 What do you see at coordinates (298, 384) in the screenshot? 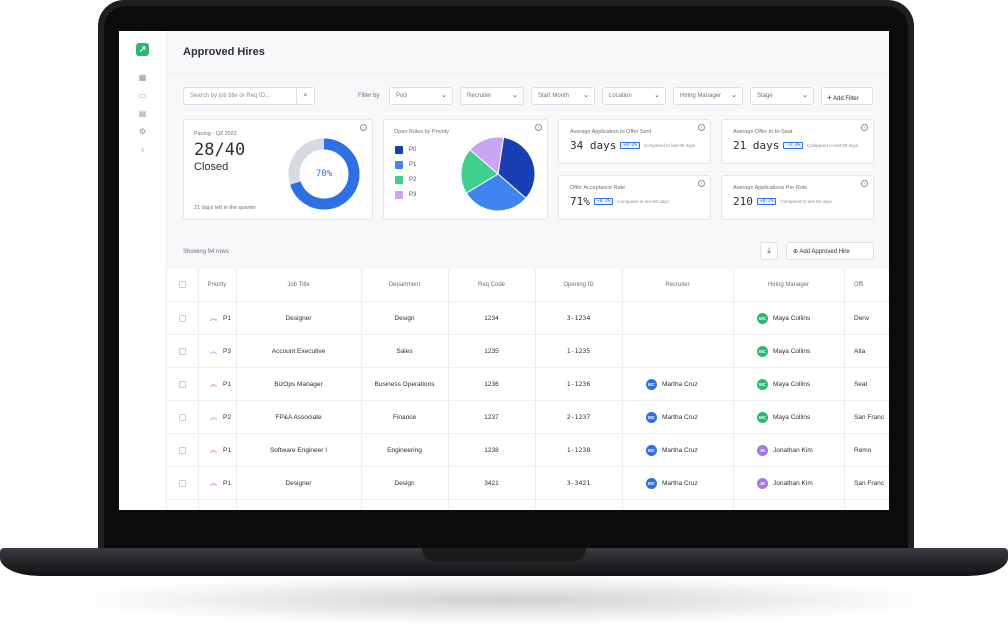
I see `title-cell: BizOps Manager` at bounding box center [298, 384].